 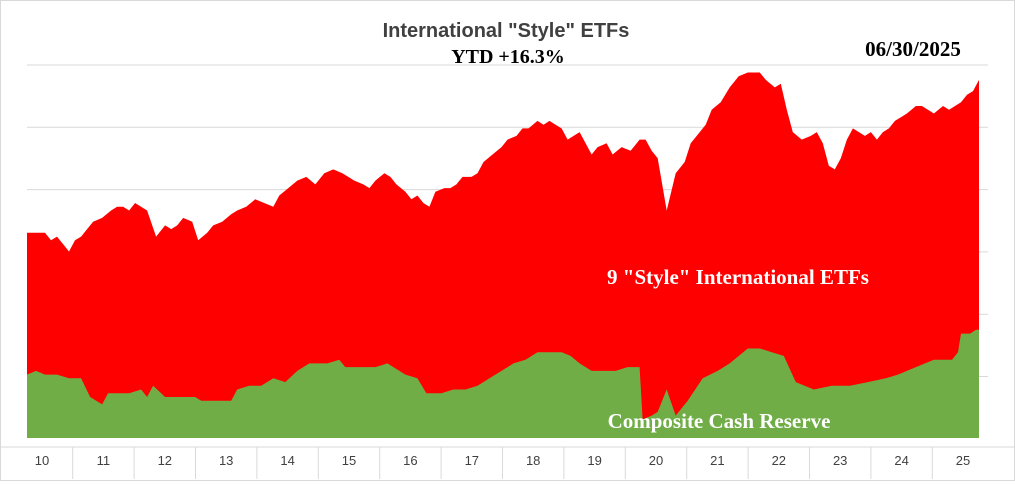 What do you see at coordinates (502, 460) in the screenshot?
I see `x-axis-tick-labels: 10 11 12 13 14 15 16 17 18 19 20 21 22 23 24 25` at bounding box center [502, 460].